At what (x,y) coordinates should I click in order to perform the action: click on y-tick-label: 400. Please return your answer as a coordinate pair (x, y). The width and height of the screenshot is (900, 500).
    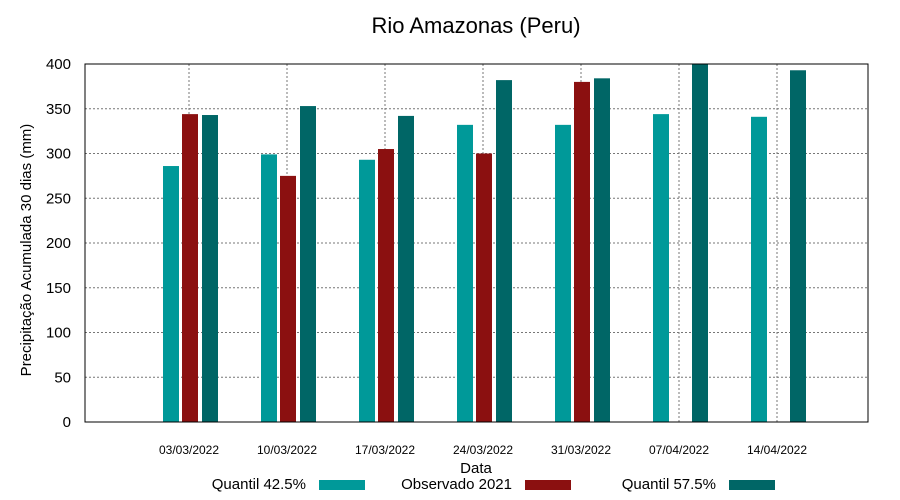
    Looking at the image, I should click on (58, 64).